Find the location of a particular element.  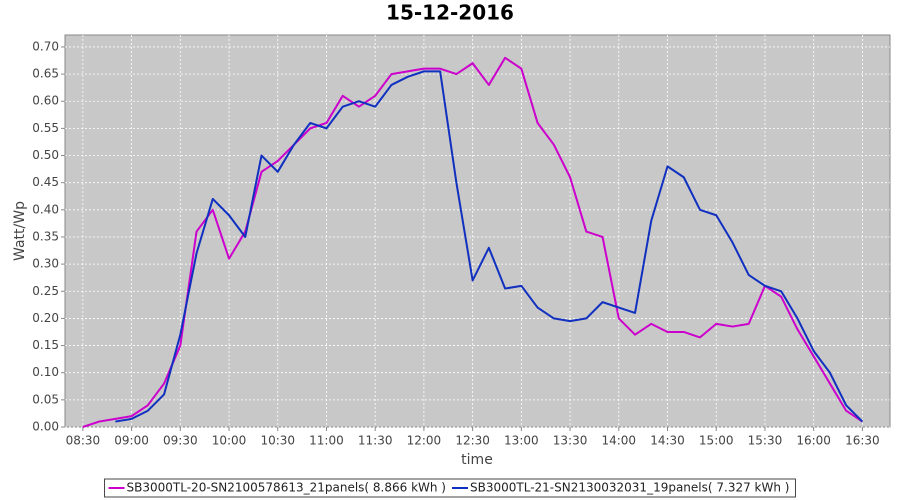

x-tick-label: 13:30 is located at coordinates (570, 441).